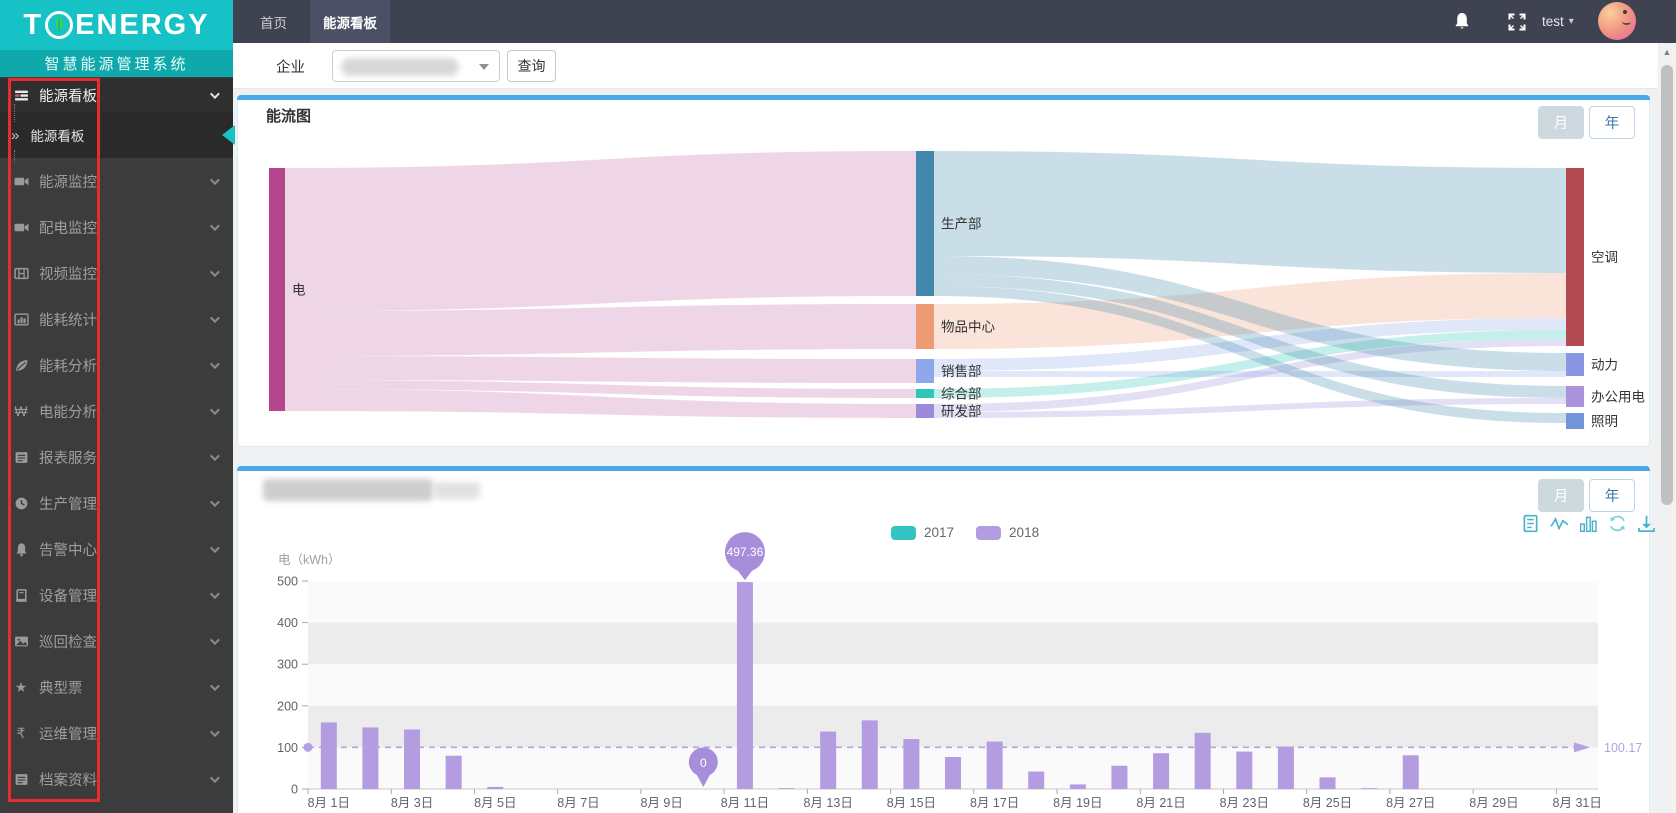 The height and width of the screenshot is (813, 1676). I want to click on panel-title: 能流图, so click(289, 116).